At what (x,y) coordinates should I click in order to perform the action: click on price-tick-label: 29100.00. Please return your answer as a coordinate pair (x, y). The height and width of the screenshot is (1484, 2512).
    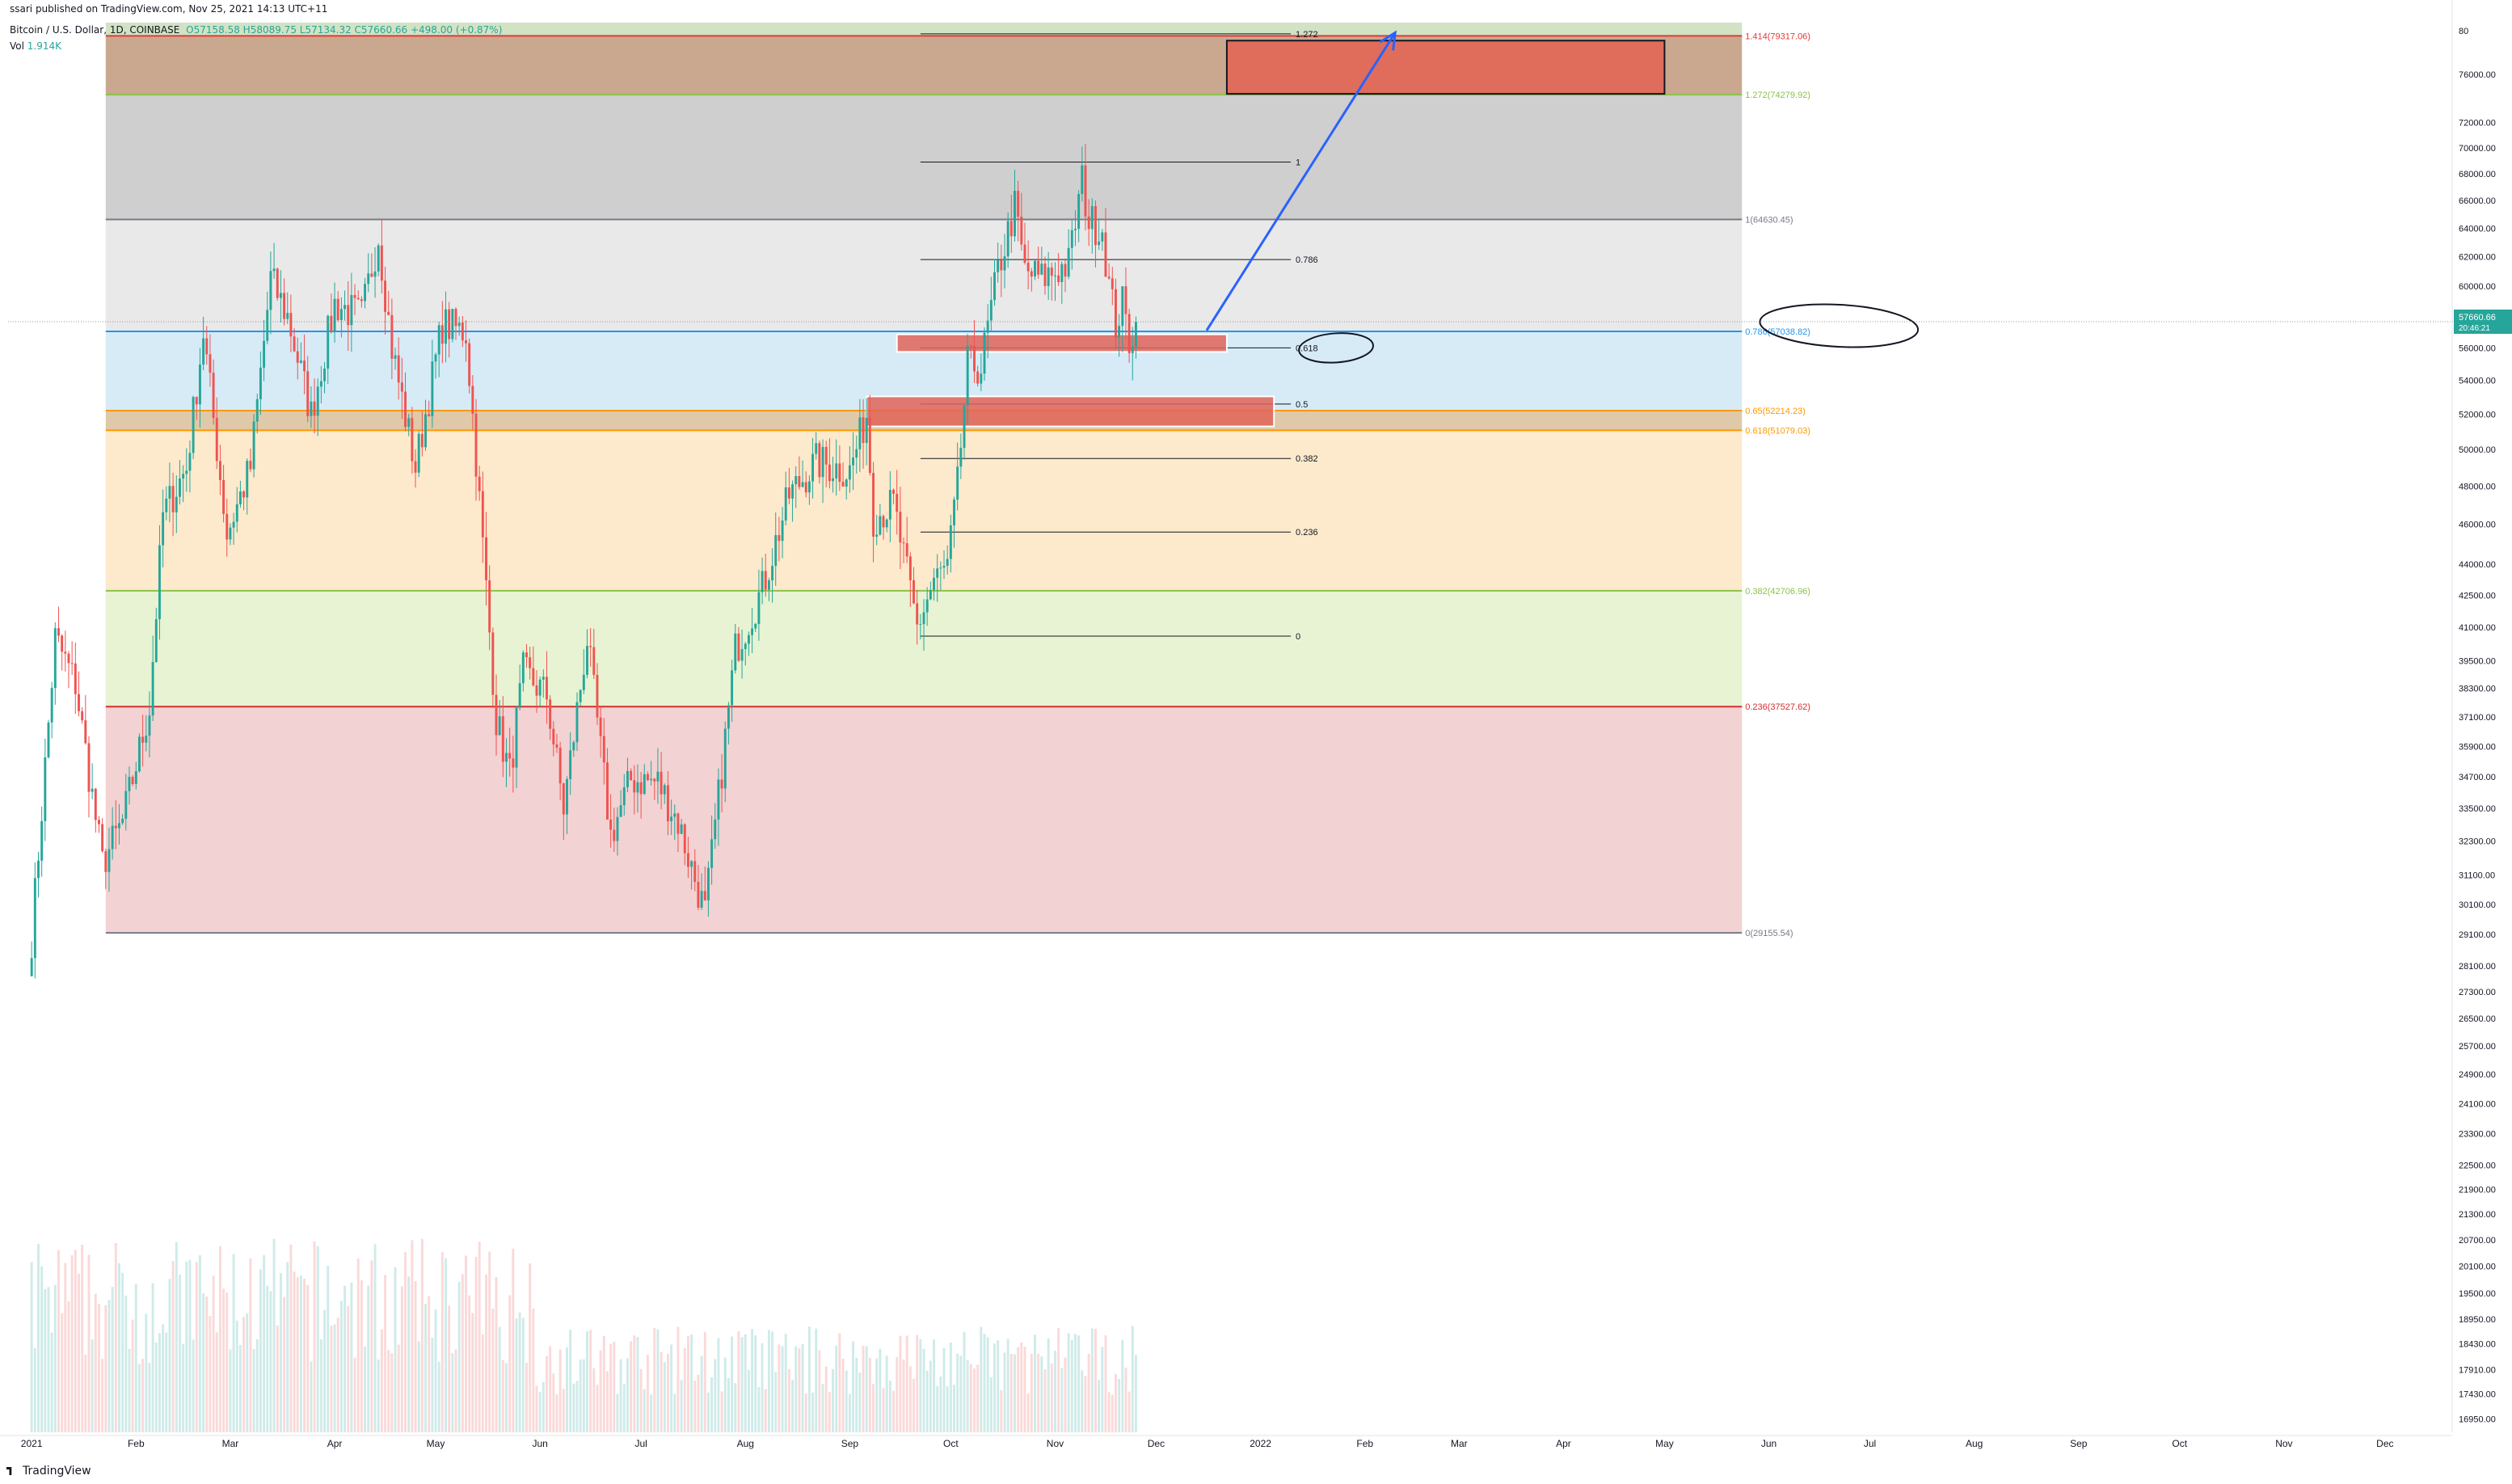
    Looking at the image, I should click on (2477, 935).